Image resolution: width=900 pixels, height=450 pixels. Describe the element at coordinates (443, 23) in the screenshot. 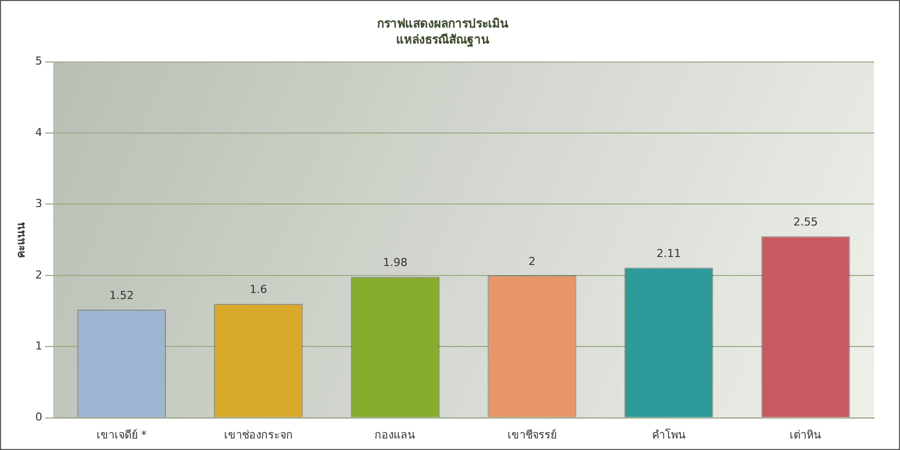

I see `chart-title: กราฟแสดงผลการประเมิน` at that location.